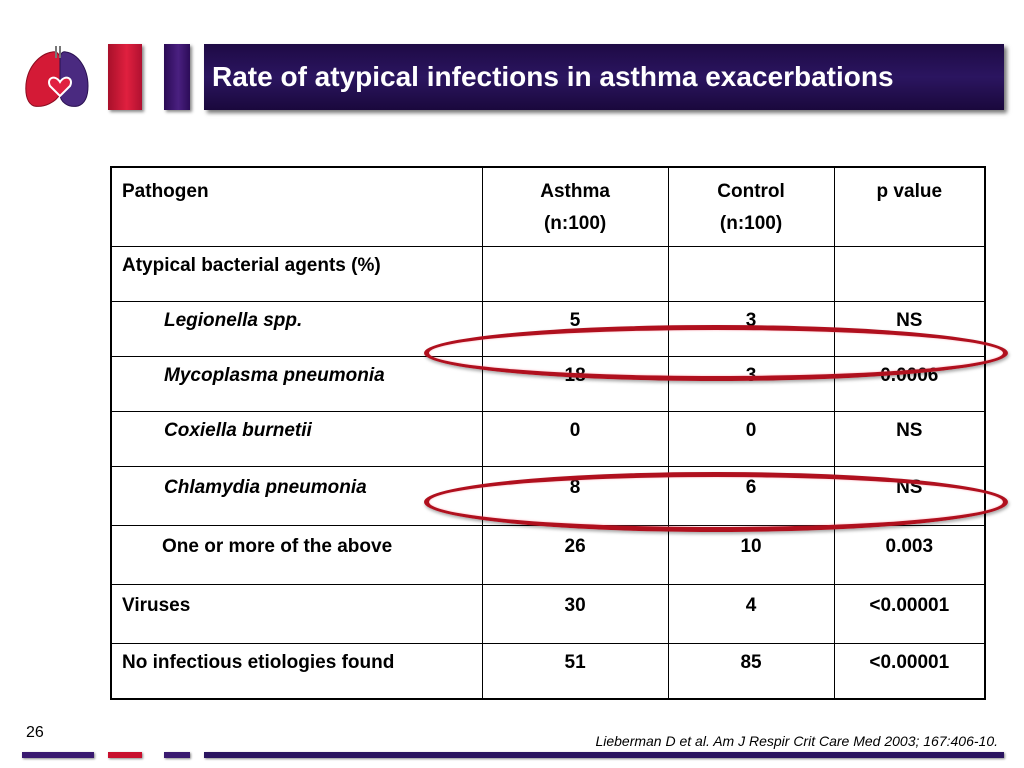 This screenshot has height=768, width=1024. I want to click on cell-asthma: 51, so click(575, 671).